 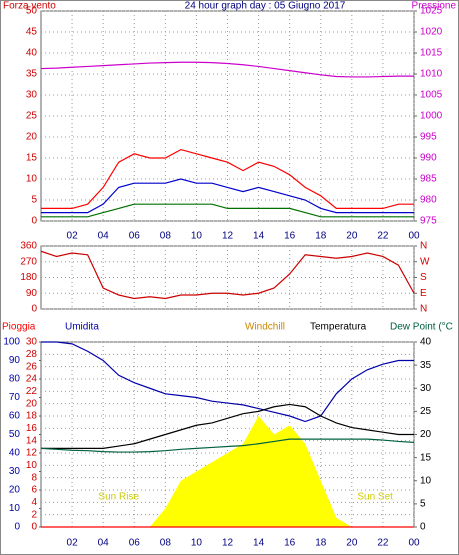 I want to click on y2-tick-label: 1000, so click(x=431, y=116).